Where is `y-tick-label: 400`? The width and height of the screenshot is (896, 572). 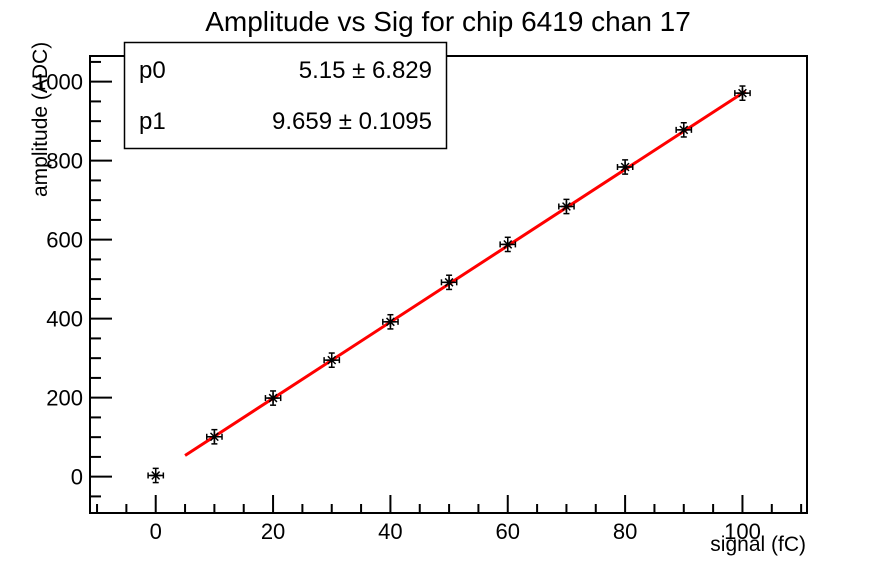 y-tick-label: 400 is located at coordinates (64, 319).